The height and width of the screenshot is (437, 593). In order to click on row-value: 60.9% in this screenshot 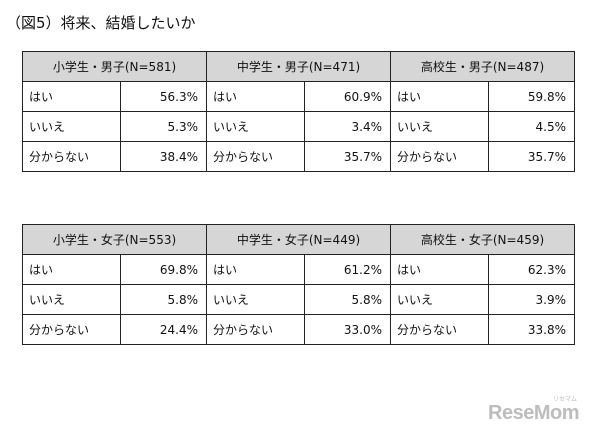, I will do `click(347, 96)`.